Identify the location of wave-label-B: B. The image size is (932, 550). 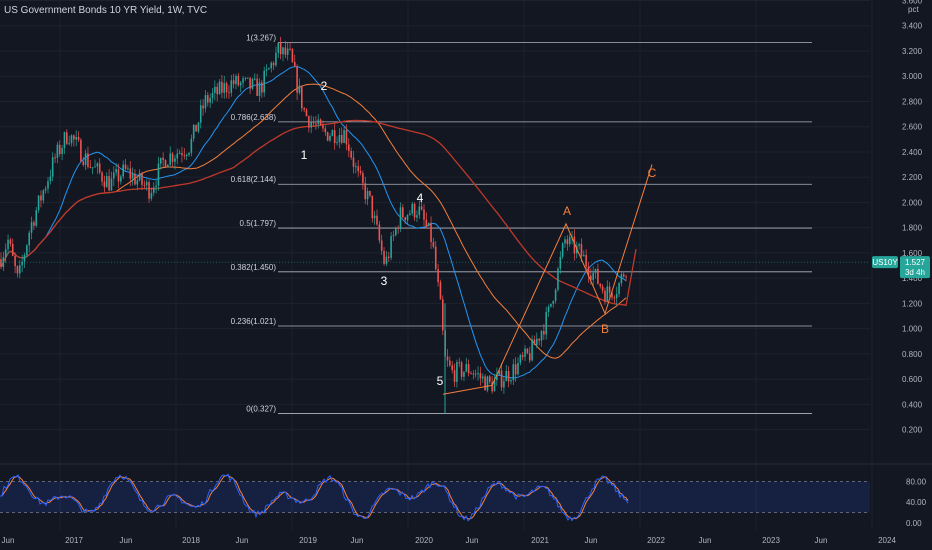
(605, 329).